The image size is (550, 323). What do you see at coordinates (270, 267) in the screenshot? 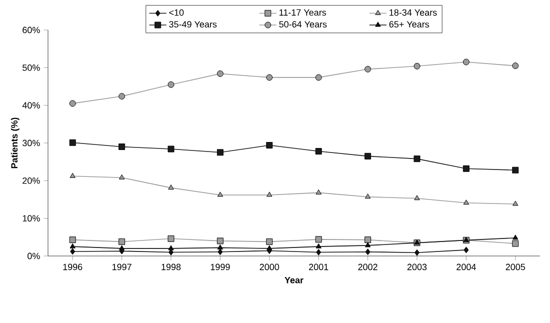
I see `x-tick-label: 2000` at bounding box center [270, 267].